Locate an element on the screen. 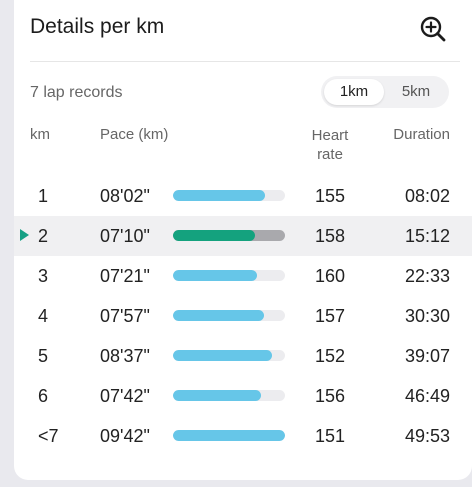 The image size is (472, 487). lap-pace: 09'42" is located at coordinates (125, 436).